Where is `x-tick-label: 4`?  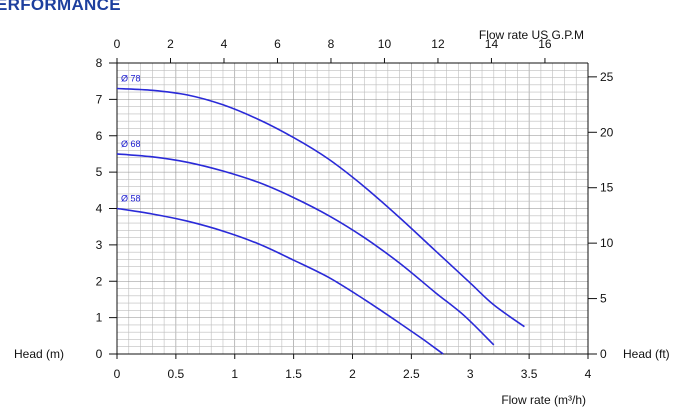 x-tick-label: 4 is located at coordinates (588, 374).